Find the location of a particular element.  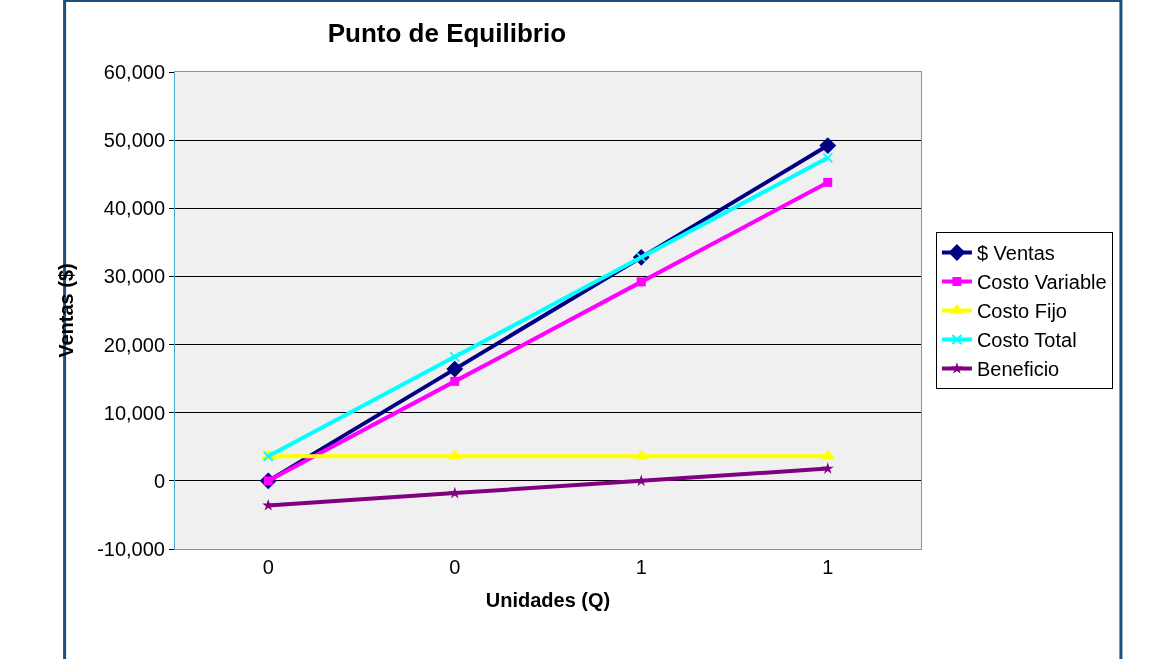

y-tick-label: 50,000 is located at coordinates (134, 140).